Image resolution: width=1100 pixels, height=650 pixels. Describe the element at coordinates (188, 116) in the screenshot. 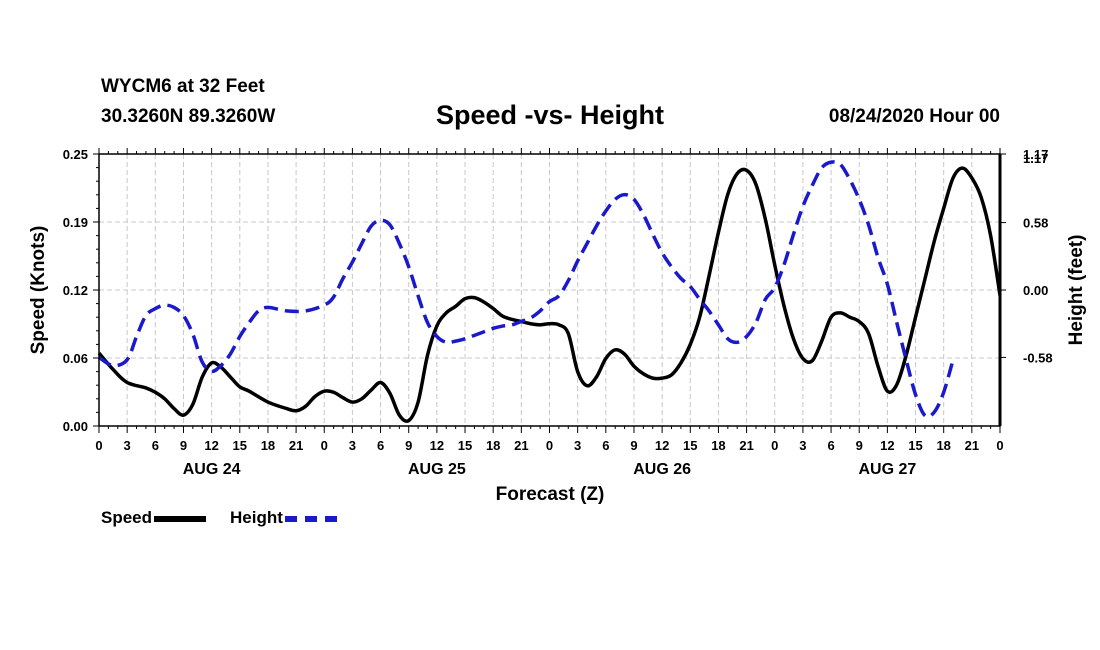

I see `coordinates-label: 30.3260N 89.3260W` at that location.